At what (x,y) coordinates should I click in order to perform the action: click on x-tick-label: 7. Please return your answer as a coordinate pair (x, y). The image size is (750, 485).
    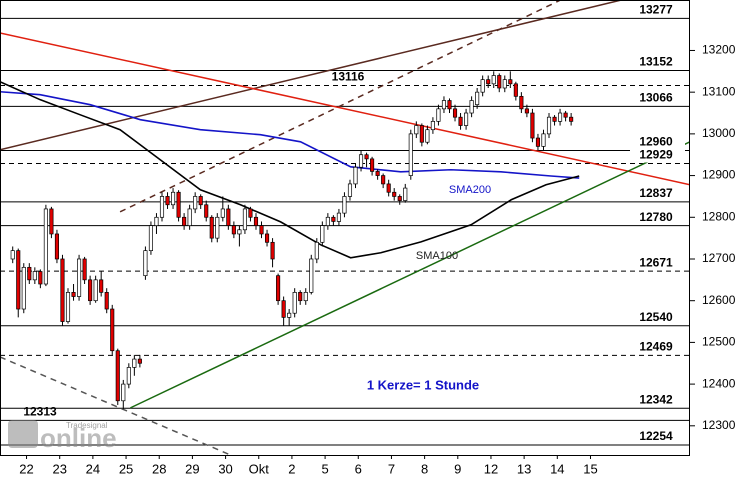
    Looking at the image, I should click on (391, 468).